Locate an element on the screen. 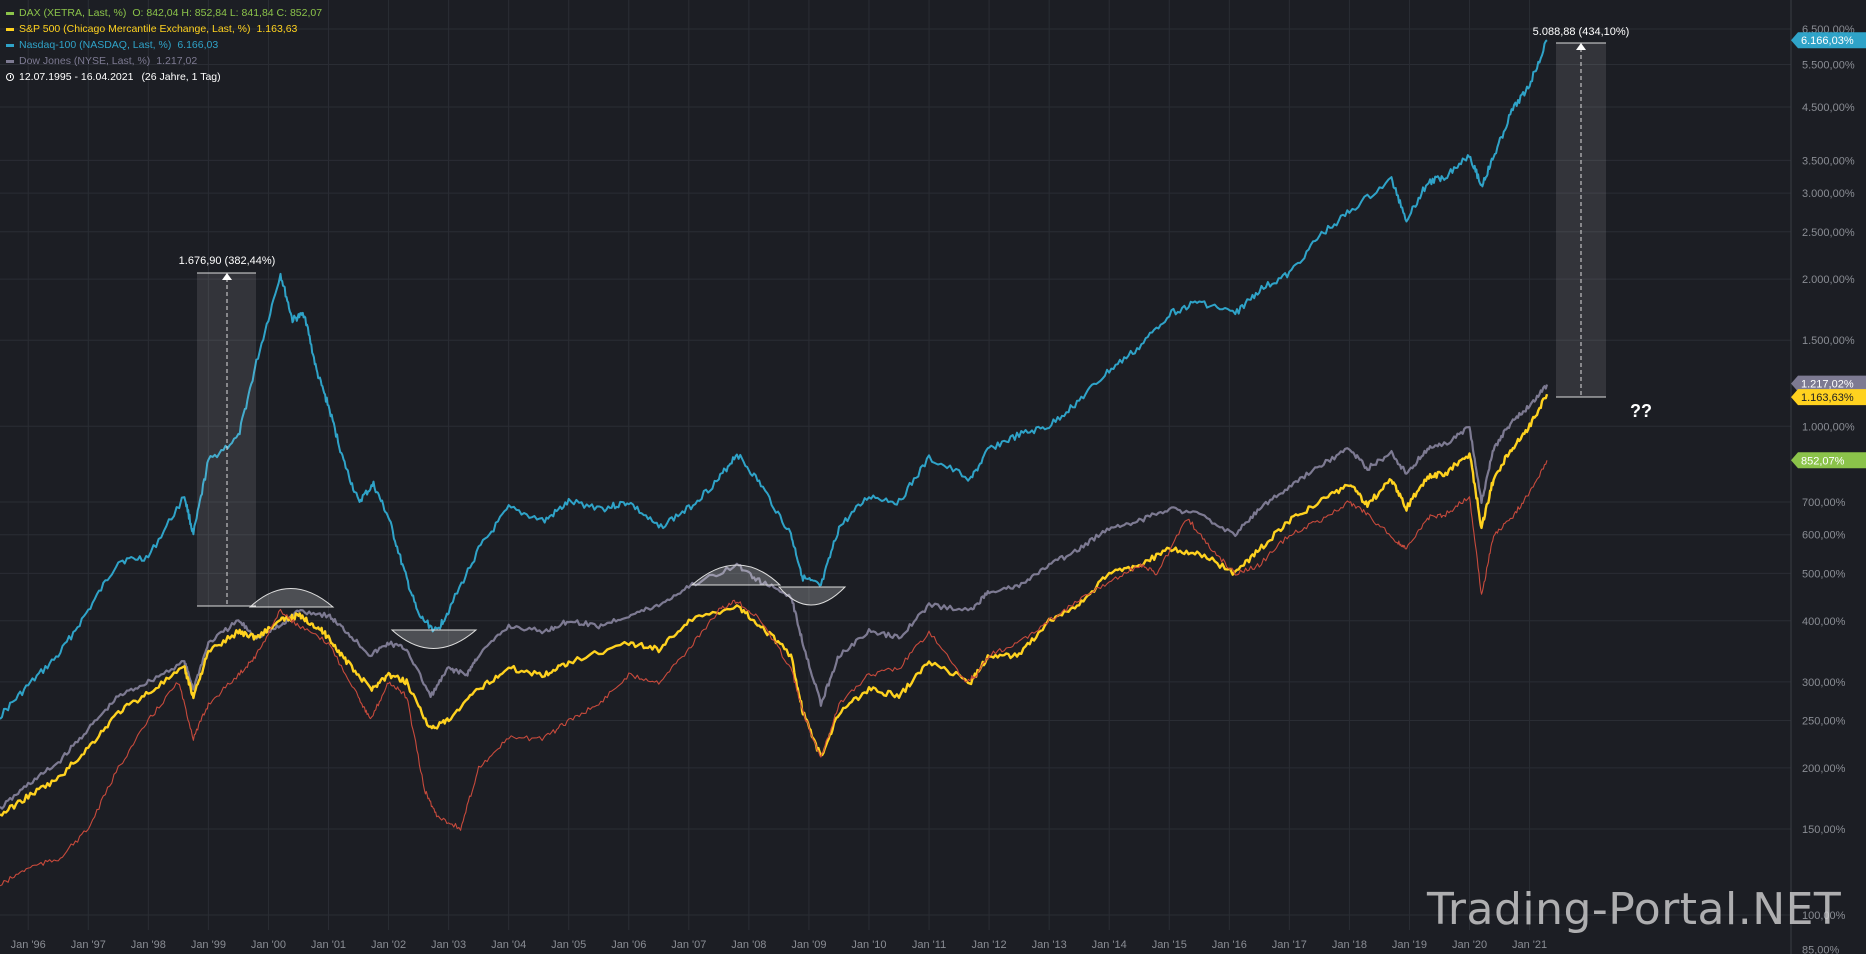 Image resolution: width=1866 pixels, height=954 pixels. x-tick-label: Jan '98 is located at coordinates (148, 945).